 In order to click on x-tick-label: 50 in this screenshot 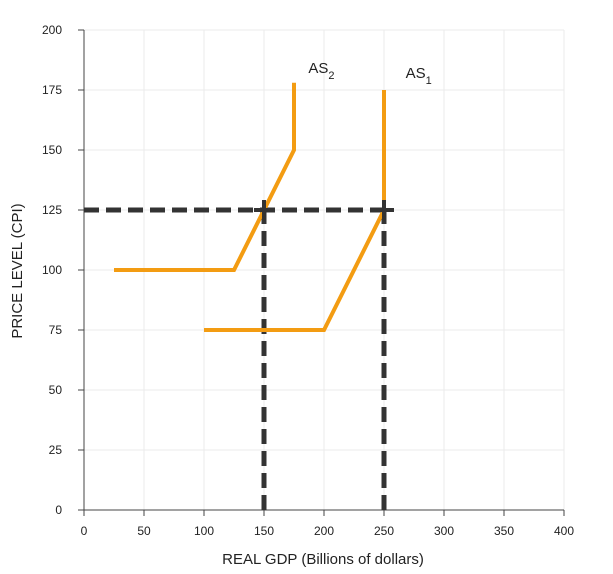, I will do `click(144, 531)`.